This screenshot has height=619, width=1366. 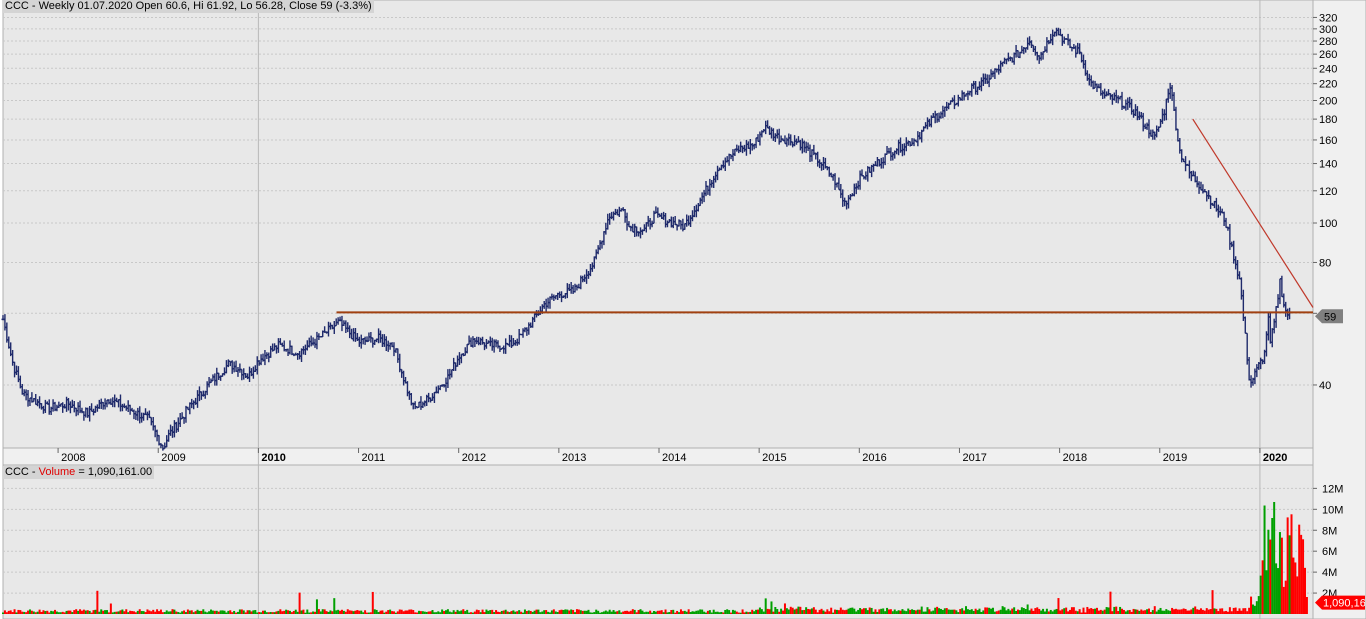 I want to click on price-tick-label: 240, so click(x=1328, y=69).